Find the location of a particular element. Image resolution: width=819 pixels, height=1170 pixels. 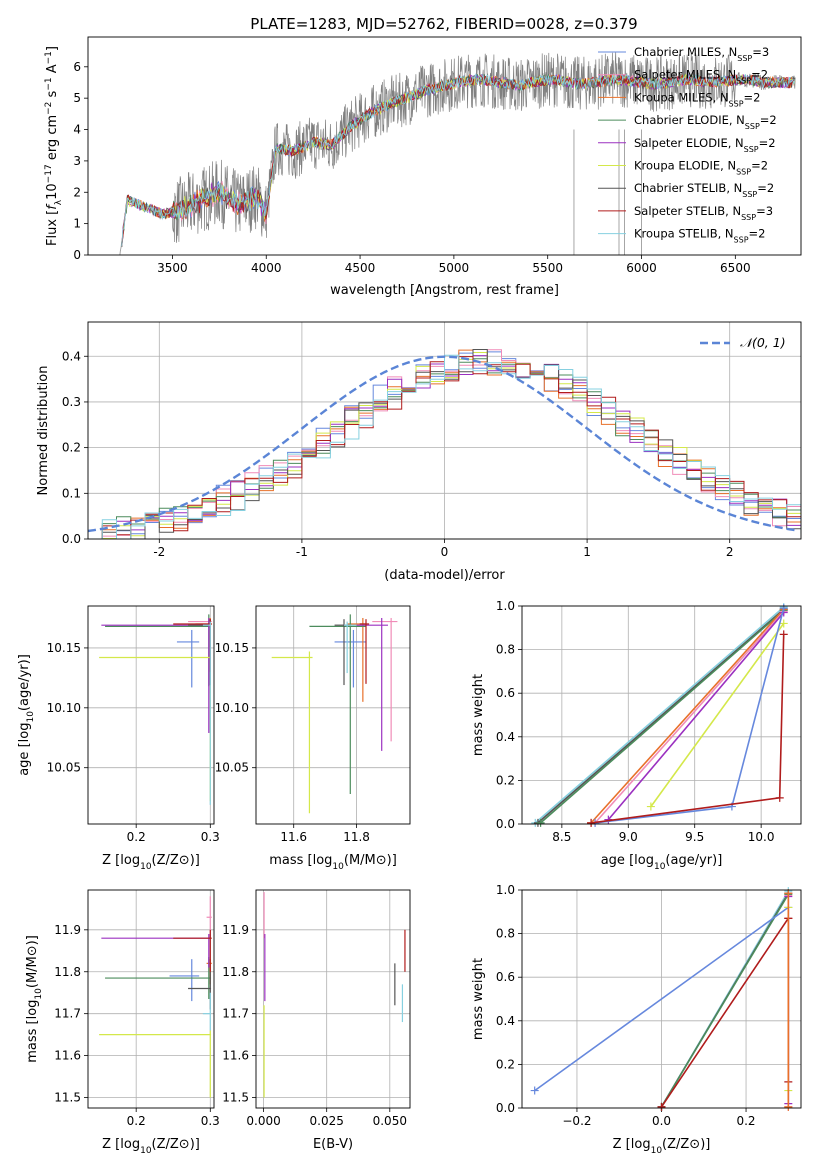

weight_vs_age-plot is located at coordinates (659, 715).